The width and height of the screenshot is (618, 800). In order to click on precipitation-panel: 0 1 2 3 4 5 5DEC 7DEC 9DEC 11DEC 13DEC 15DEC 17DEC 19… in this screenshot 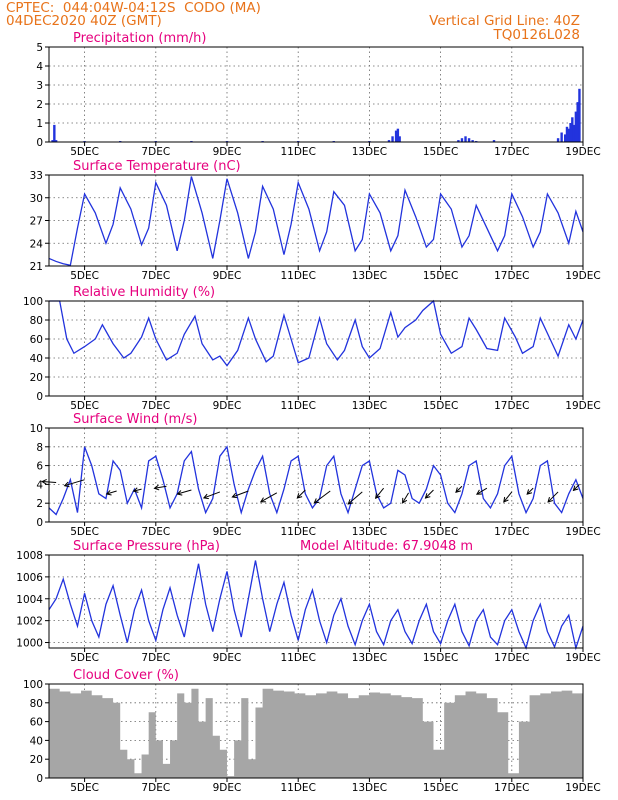, I will do `click(318, 94)`.